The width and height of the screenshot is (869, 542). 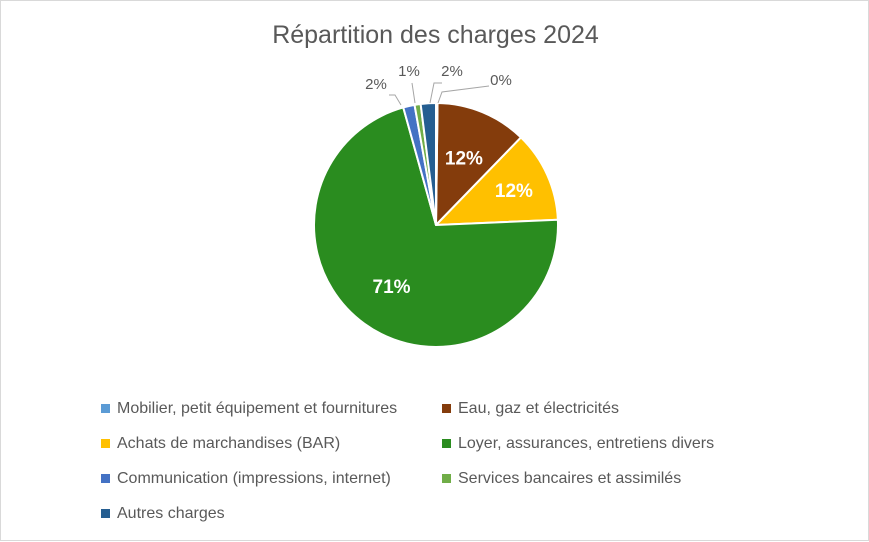 I want to click on legend-label: Autres charges, so click(x=171, y=513).